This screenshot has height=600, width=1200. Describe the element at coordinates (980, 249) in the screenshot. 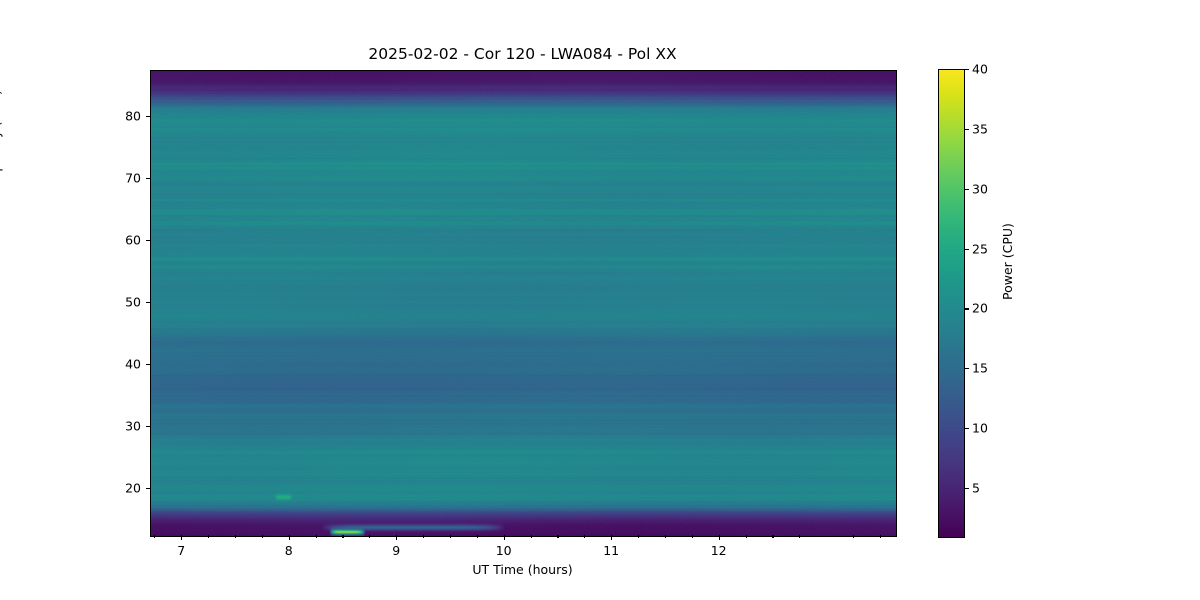

I see `colorbar-tick-label: 25` at that location.